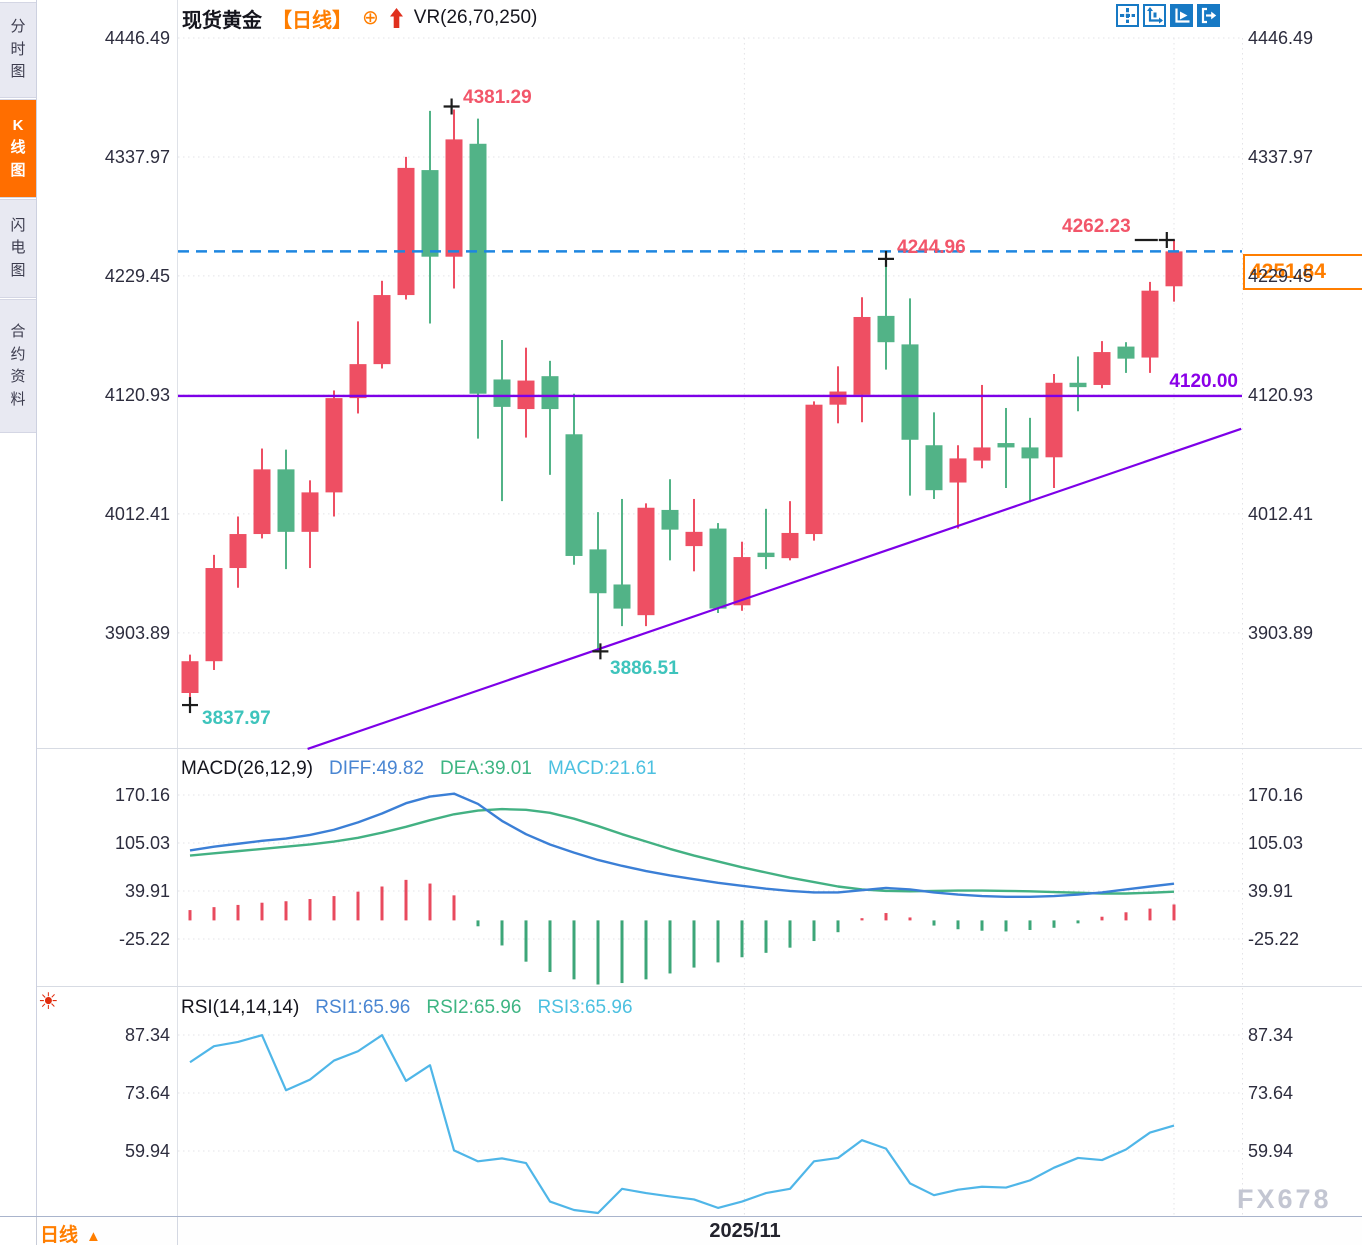  What do you see at coordinates (312, 20) in the screenshot?
I see `period-badge: 【日线】` at bounding box center [312, 20].